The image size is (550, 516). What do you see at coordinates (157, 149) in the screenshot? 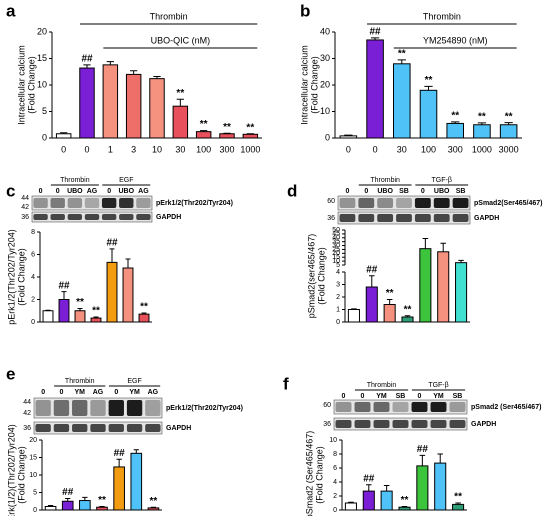
I see `x-tick-label: 10` at bounding box center [157, 149].